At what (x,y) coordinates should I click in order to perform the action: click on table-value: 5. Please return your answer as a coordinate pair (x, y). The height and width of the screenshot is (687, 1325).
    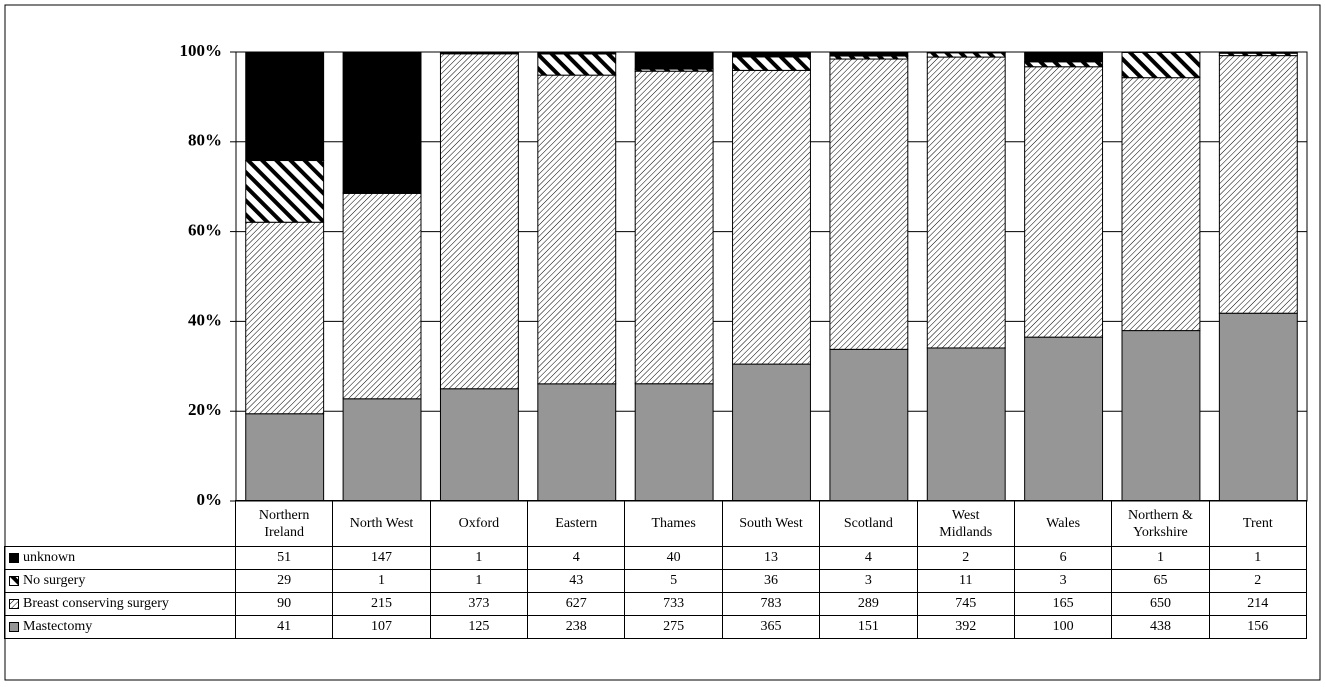
    Looking at the image, I should click on (673, 581).